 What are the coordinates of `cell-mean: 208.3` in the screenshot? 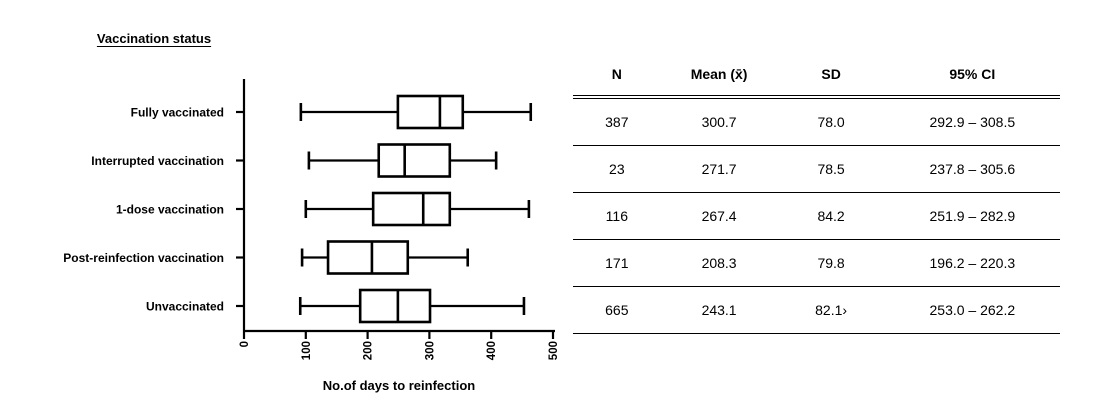 It's located at (719, 263).